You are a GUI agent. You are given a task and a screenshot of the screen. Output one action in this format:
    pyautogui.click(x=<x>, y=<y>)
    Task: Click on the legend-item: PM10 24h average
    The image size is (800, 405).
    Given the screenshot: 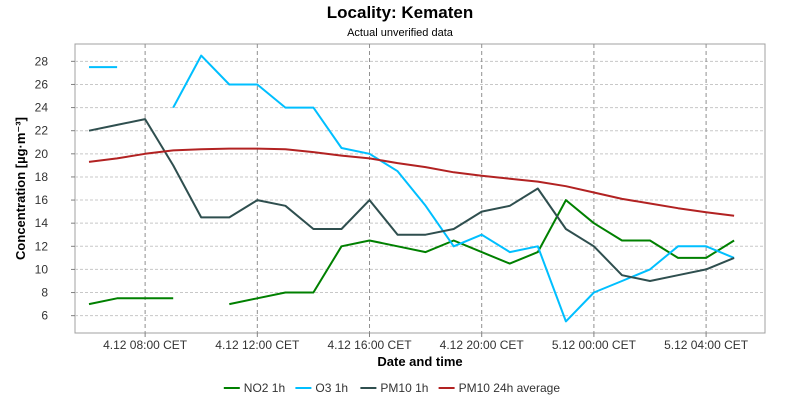 What is the action you would take?
    pyautogui.click(x=499, y=388)
    